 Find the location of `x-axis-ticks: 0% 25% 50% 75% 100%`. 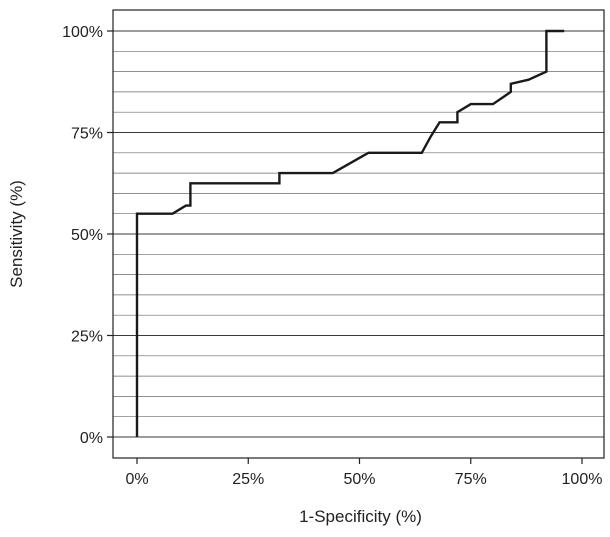

x-axis-ticks: 0% 25% 50% 75% 100% is located at coordinates (363, 473).